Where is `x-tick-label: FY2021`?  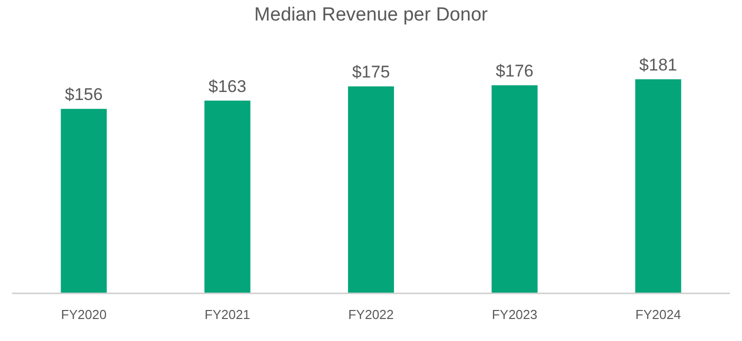
x-tick-label: FY2021 is located at coordinates (227, 314).